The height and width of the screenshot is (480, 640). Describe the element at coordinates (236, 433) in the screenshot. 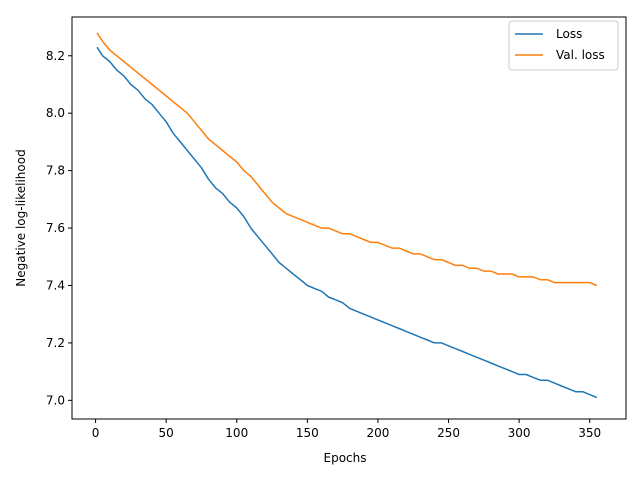

I see `x-tick-label: 100` at that location.